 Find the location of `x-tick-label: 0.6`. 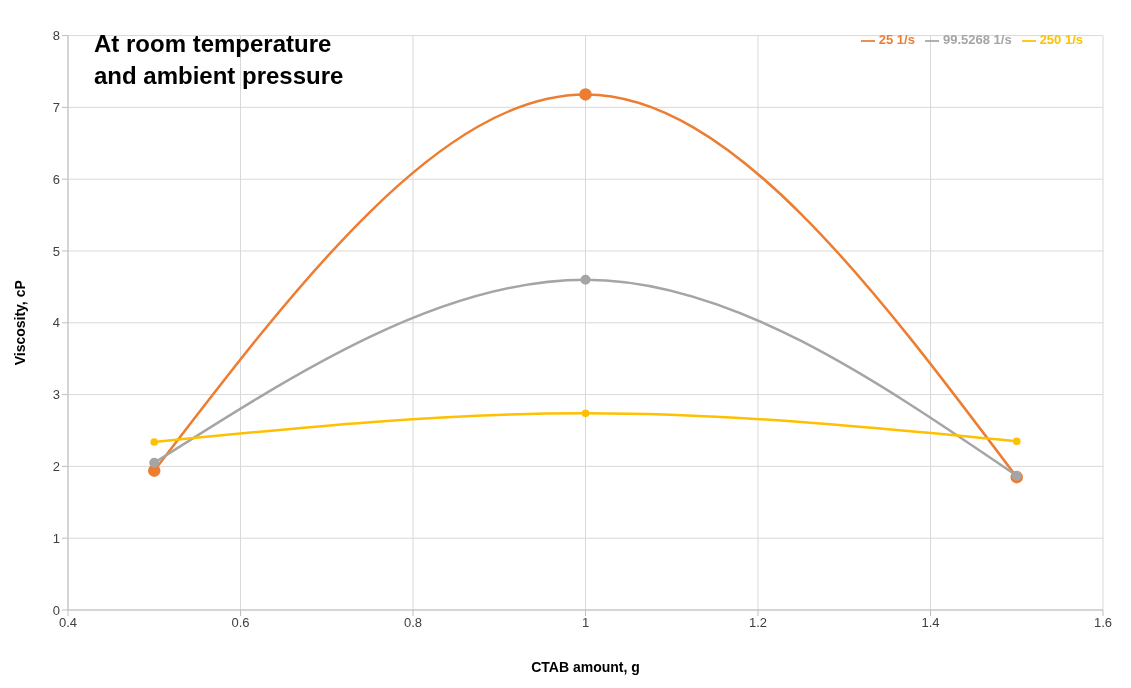

x-tick-label: 0.6 is located at coordinates (240, 623).